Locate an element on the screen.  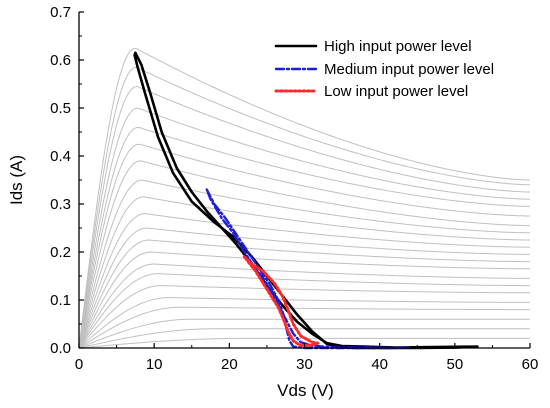
legend-label-medium: Medium input power level is located at coordinates (409, 69).